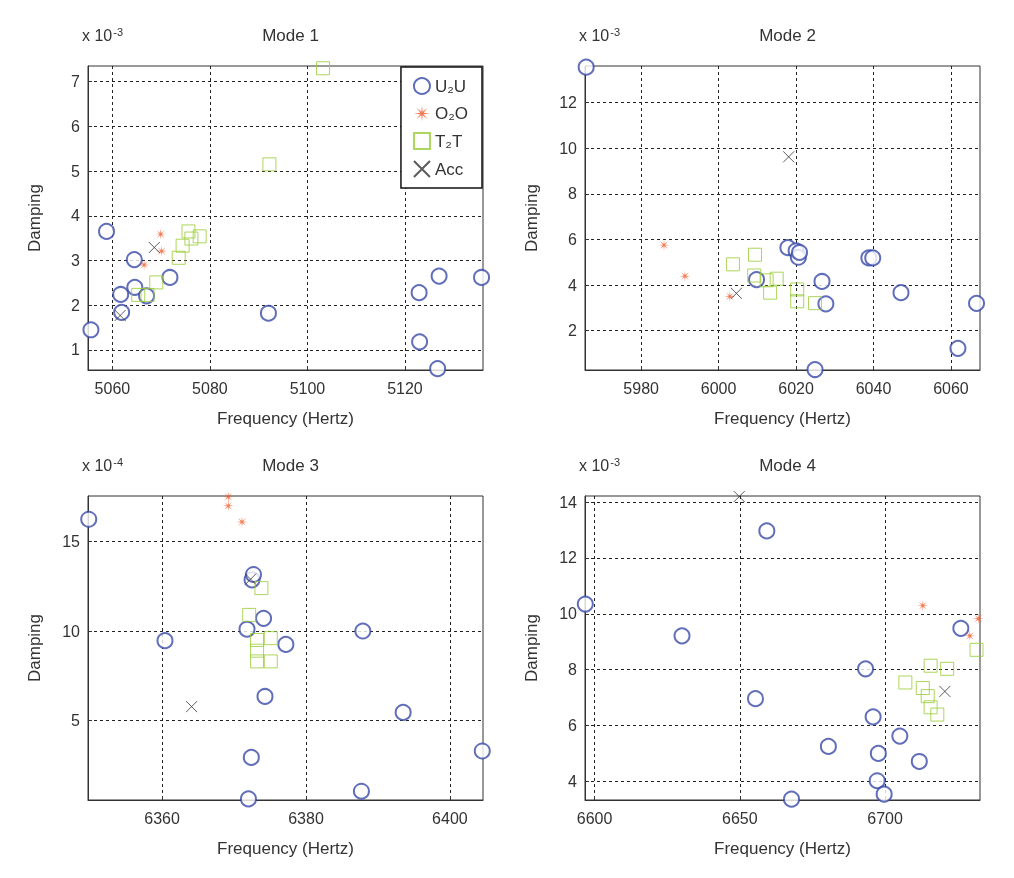 Image resolution: width=1014 pixels, height=878 pixels. What do you see at coordinates (112, 388) in the screenshot?
I see `x-tick-label: 5060` at bounding box center [112, 388].